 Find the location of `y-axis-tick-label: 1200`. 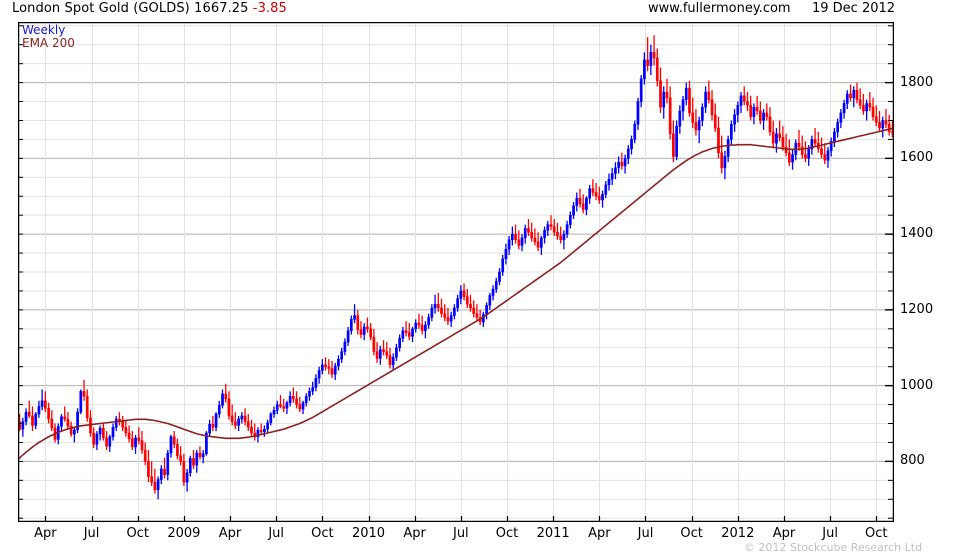

y-axis-tick-label: 1200 is located at coordinates (917, 309).